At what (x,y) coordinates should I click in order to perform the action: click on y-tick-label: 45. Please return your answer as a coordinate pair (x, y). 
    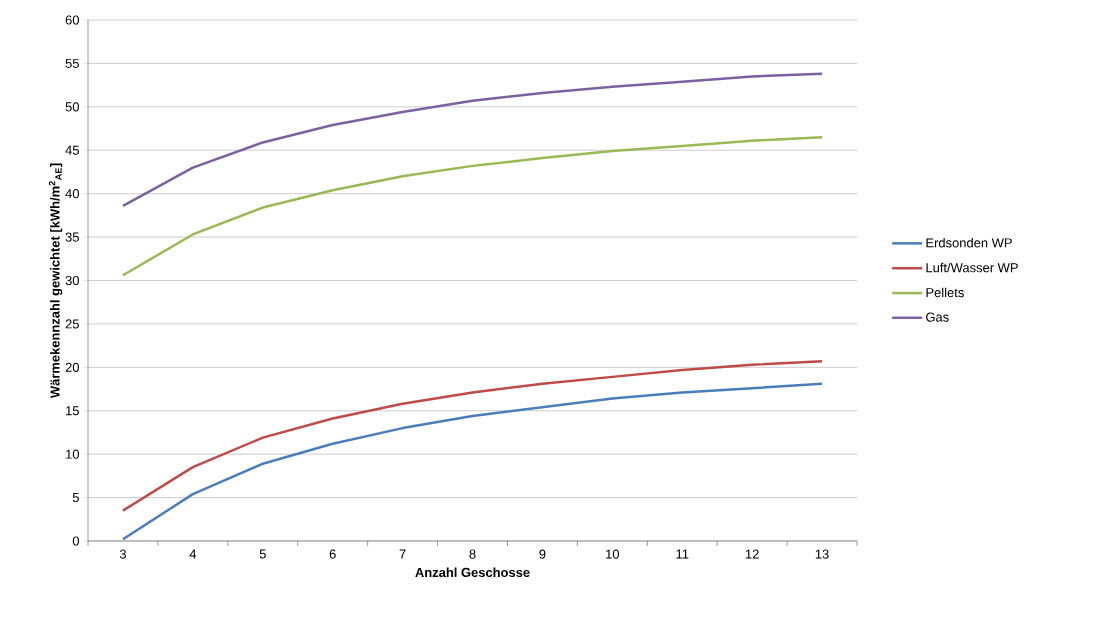
    Looking at the image, I should click on (72, 150).